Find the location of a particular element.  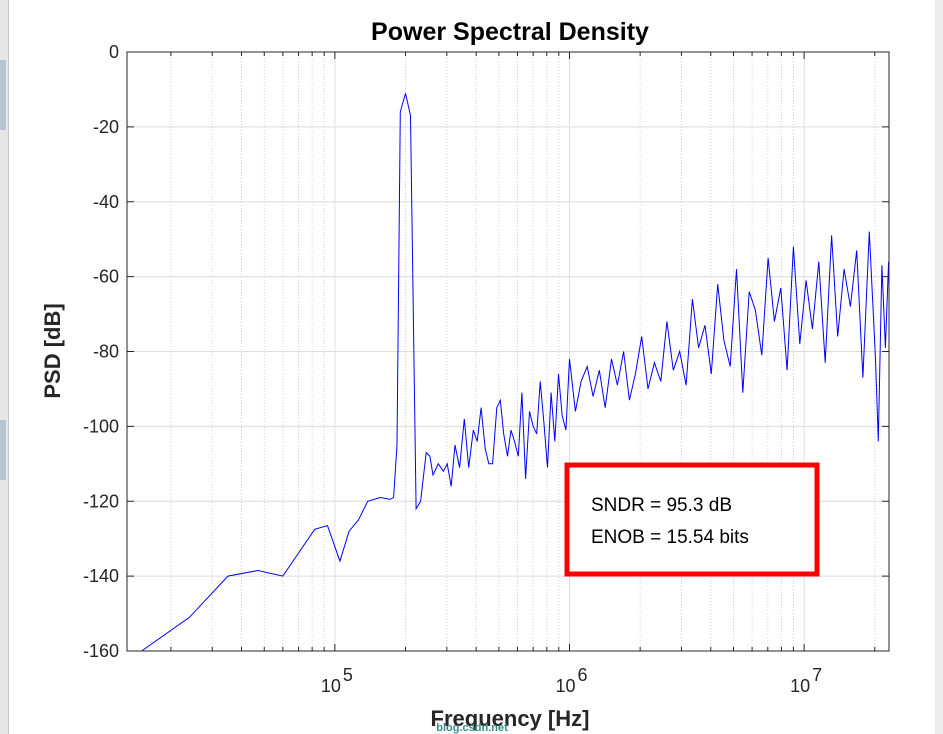

watermark-text: blog.csdn.net is located at coordinates (472, 728).